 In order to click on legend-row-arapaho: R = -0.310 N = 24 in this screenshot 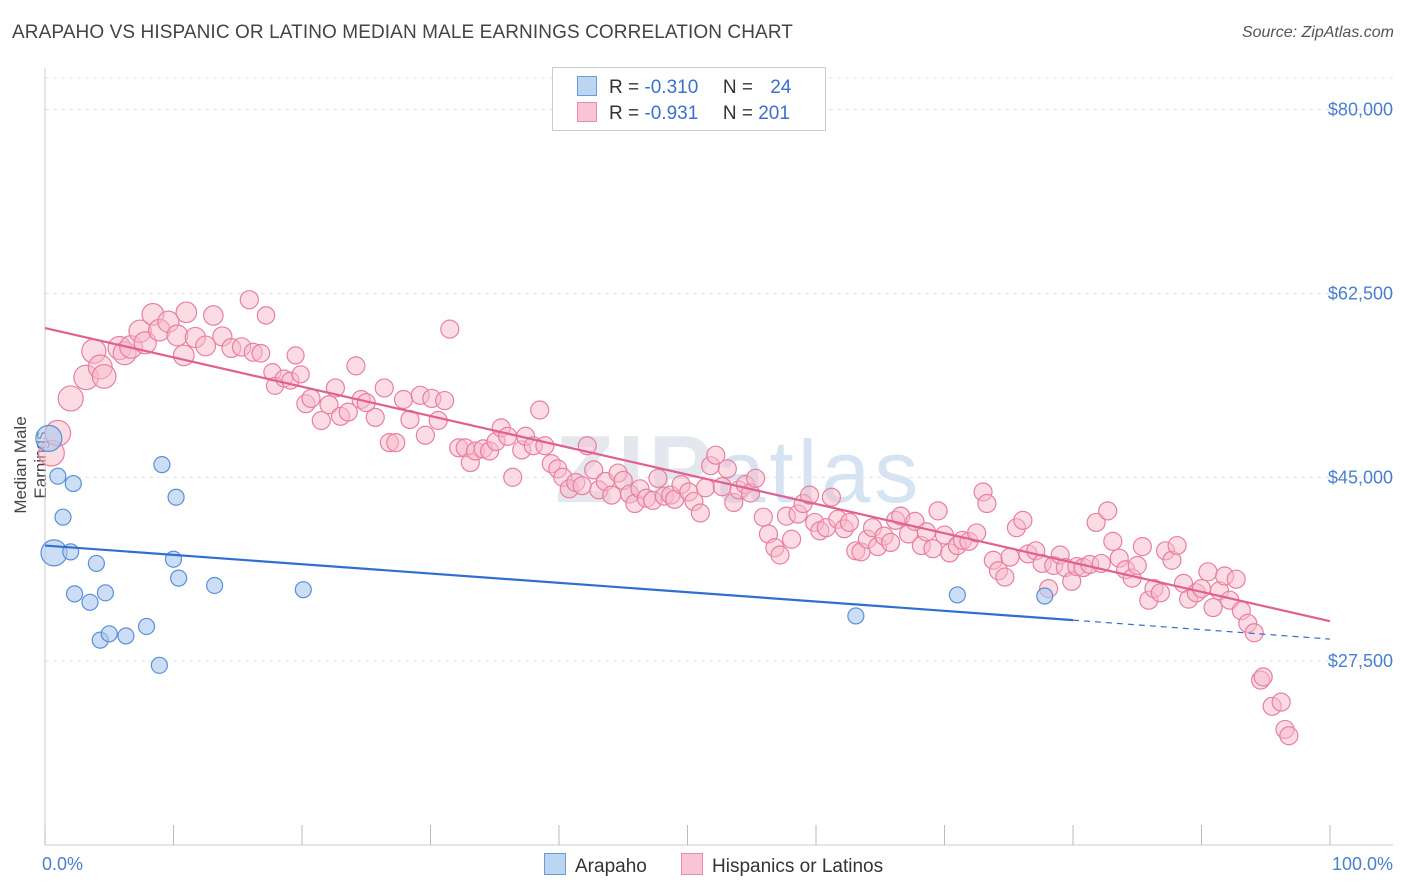, I will do `click(684, 88)`.